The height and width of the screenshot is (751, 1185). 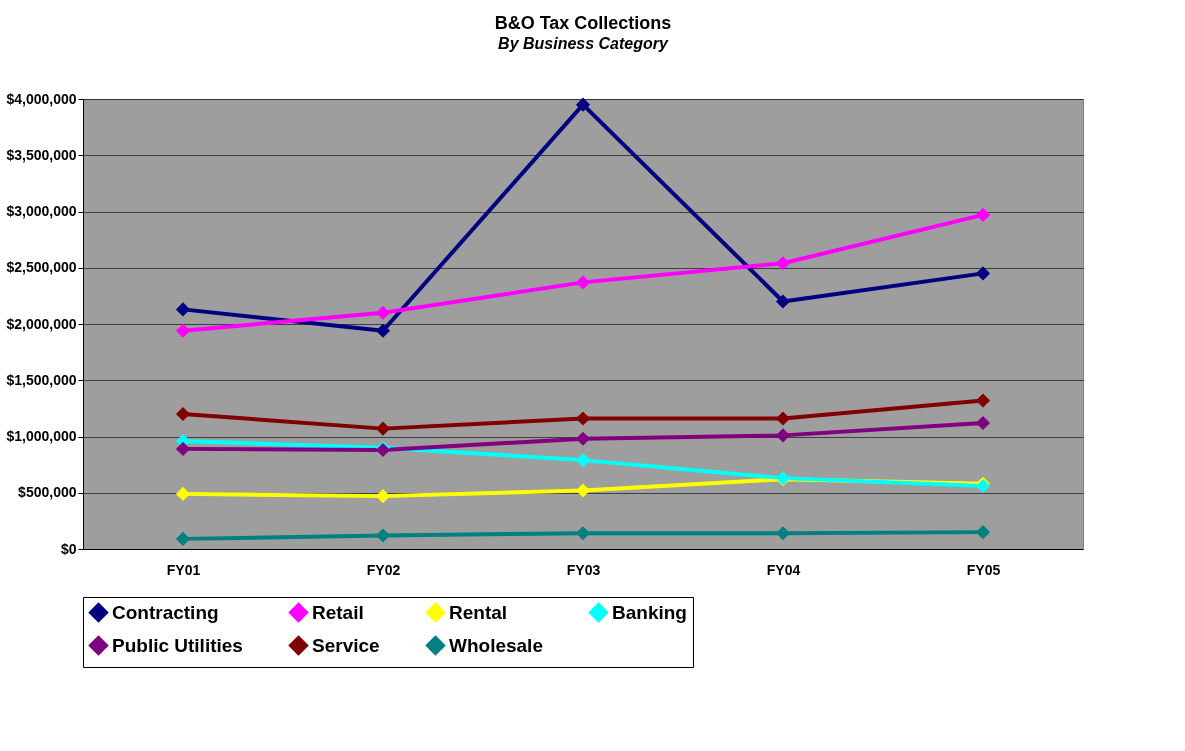 I want to click on x-tick-label: FY02, so click(x=383, y=569).